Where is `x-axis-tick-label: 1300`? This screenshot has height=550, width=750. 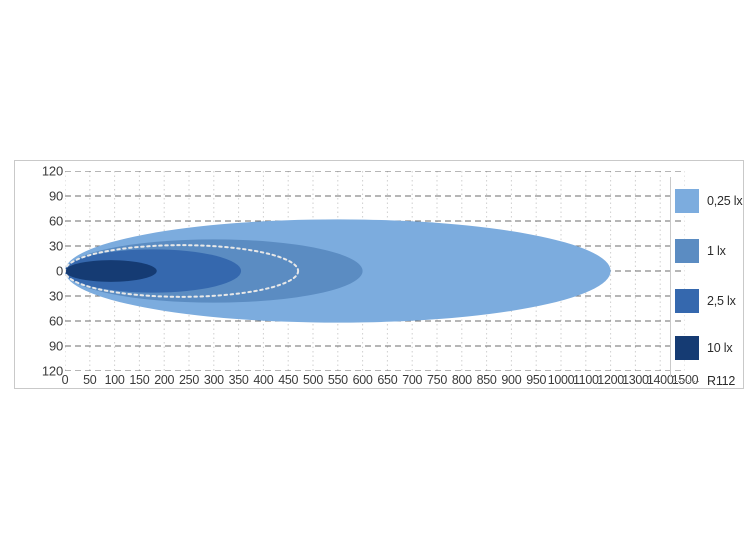 x-axis-tick-label: 1300 is located at coordinates (635, 380).